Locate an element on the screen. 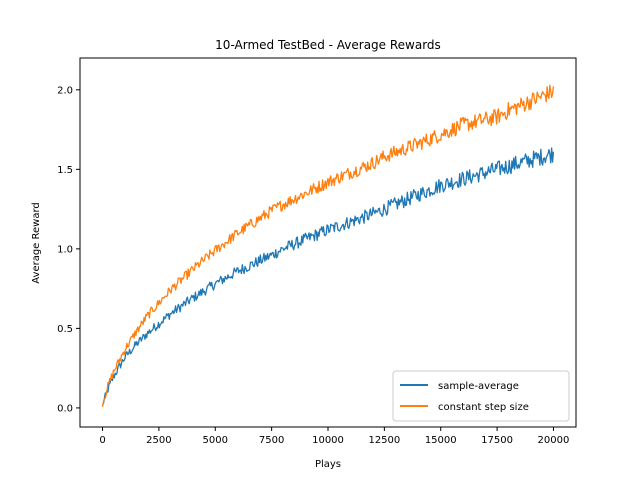 The height and width of the screenshot is (480, 640). legend: sample-average constant step size is located at coordinates (481, 396).